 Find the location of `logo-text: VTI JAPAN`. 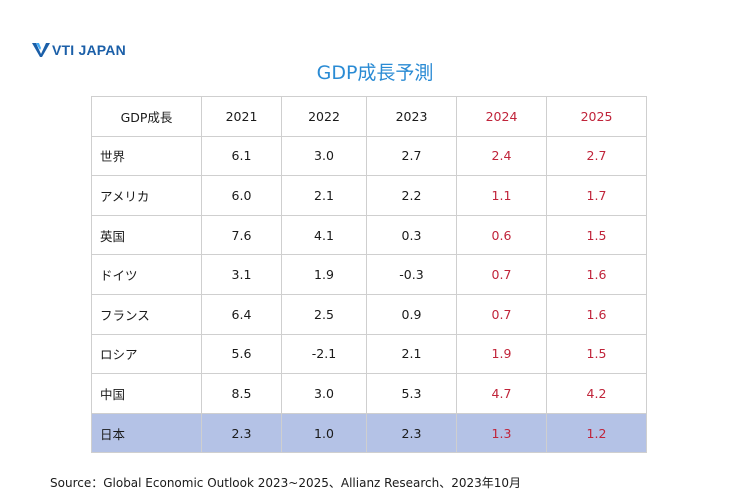

logo-text: VTI JAPAN is located at coordinates (89, 50).